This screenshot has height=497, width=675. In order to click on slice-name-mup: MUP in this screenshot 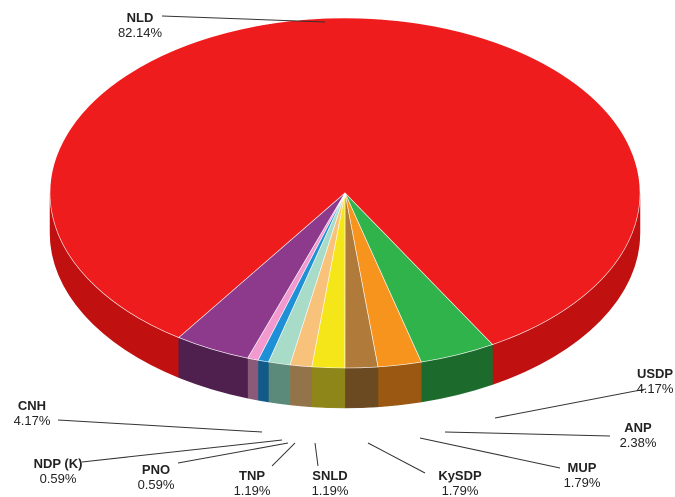, I will do `click(582, 467)`.